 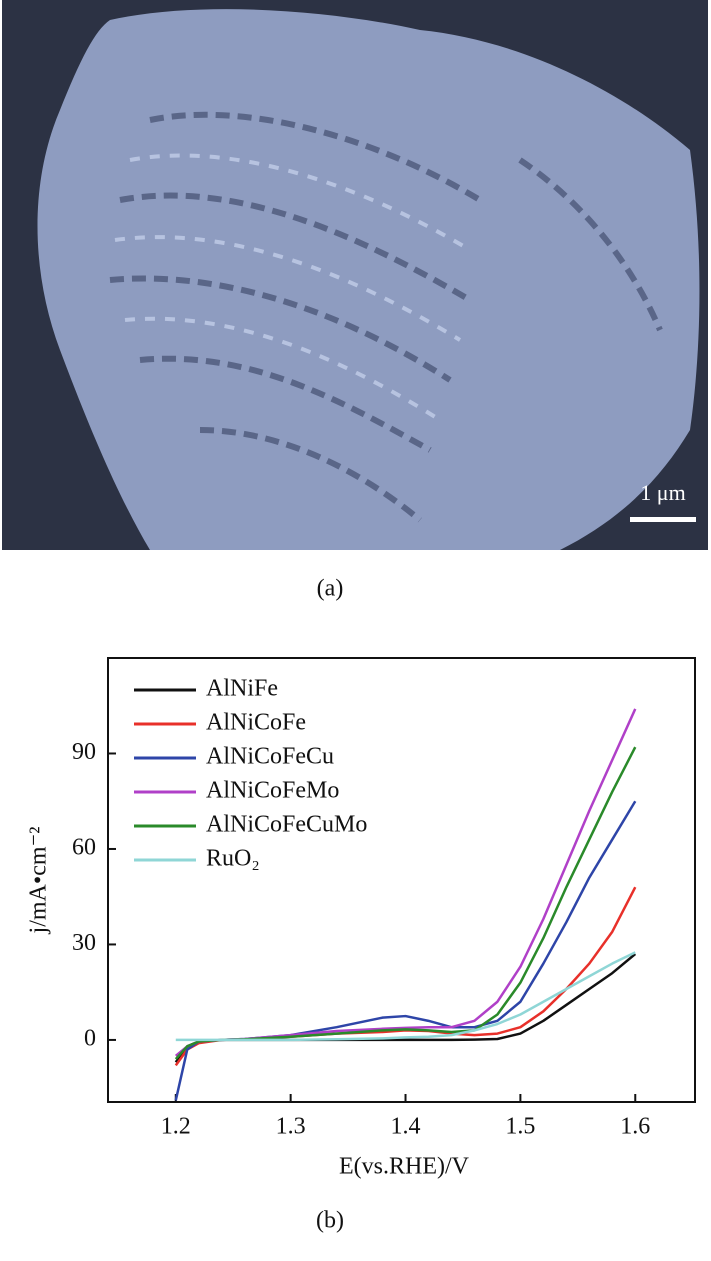 I want to click on y-tick-label: 30, so click(x=84, y=943).